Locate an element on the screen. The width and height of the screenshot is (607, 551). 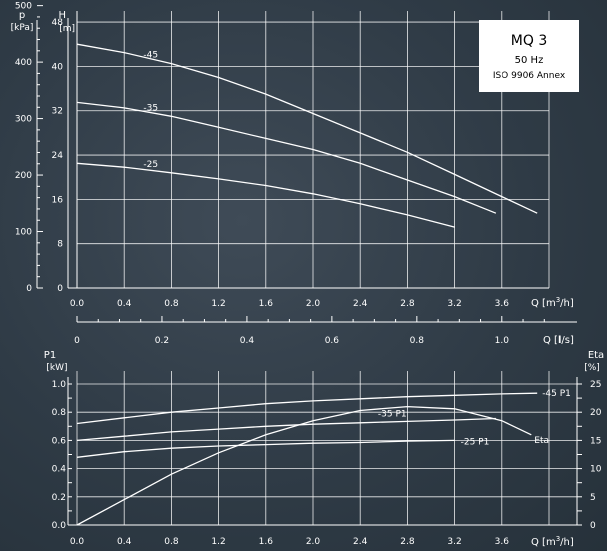
p1-y-tick-4: 0.8 is located at coordinates (59, 413).